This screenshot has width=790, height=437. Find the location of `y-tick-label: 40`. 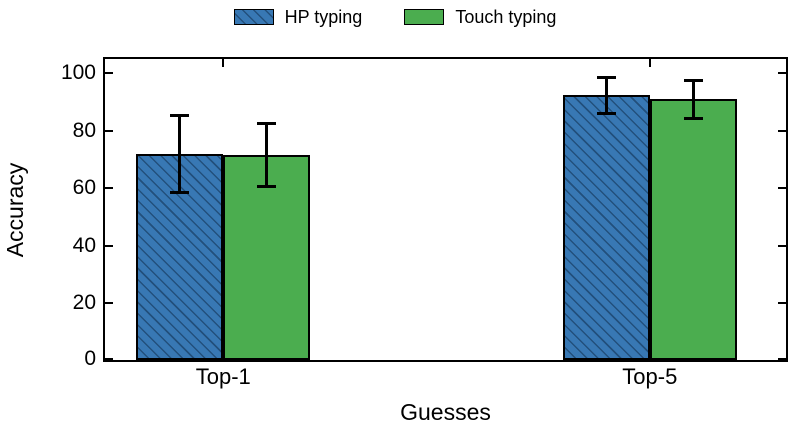

y-tick-label: 40 is located at coordinates (84, 245).